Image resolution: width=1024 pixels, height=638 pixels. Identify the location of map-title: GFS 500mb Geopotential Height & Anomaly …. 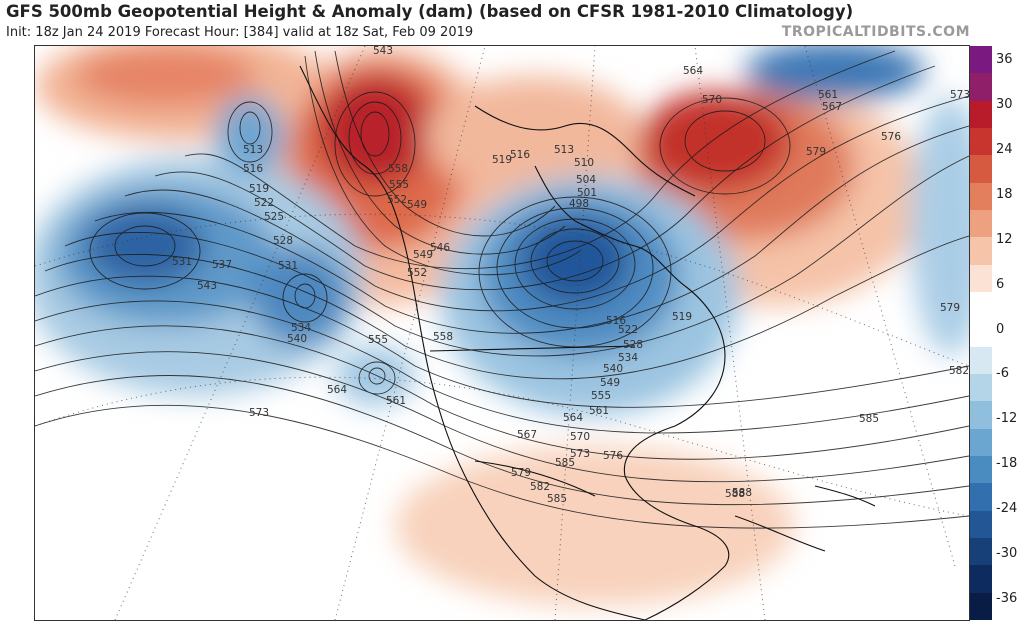
(430, 11).